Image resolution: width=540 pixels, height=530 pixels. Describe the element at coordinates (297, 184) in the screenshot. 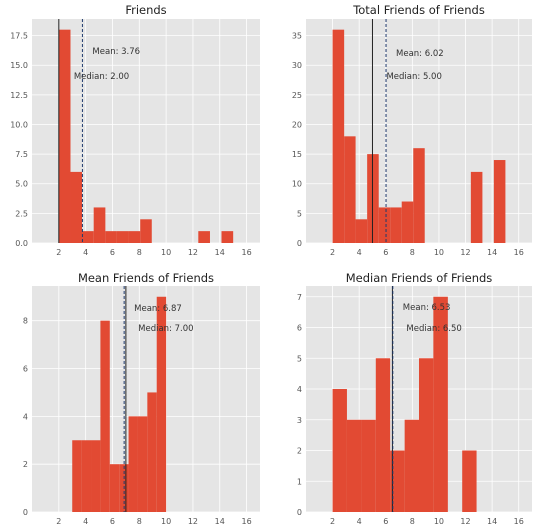

I see `total-friends-of-friends-y-tick-label: 10` at that location.